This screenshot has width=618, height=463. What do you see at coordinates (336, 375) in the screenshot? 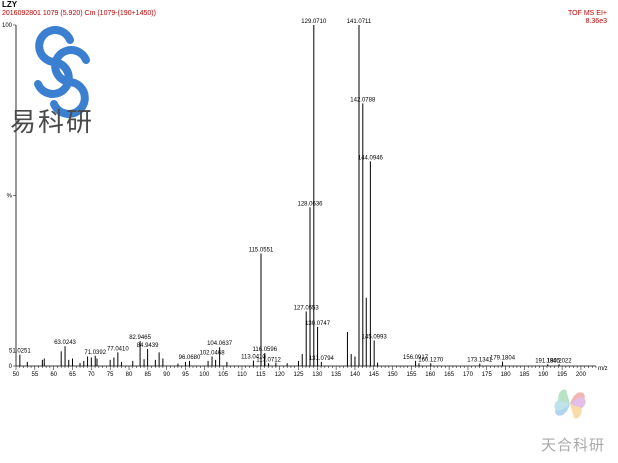
I see `x-tick-label: 135` at bounding box center [336, 375].